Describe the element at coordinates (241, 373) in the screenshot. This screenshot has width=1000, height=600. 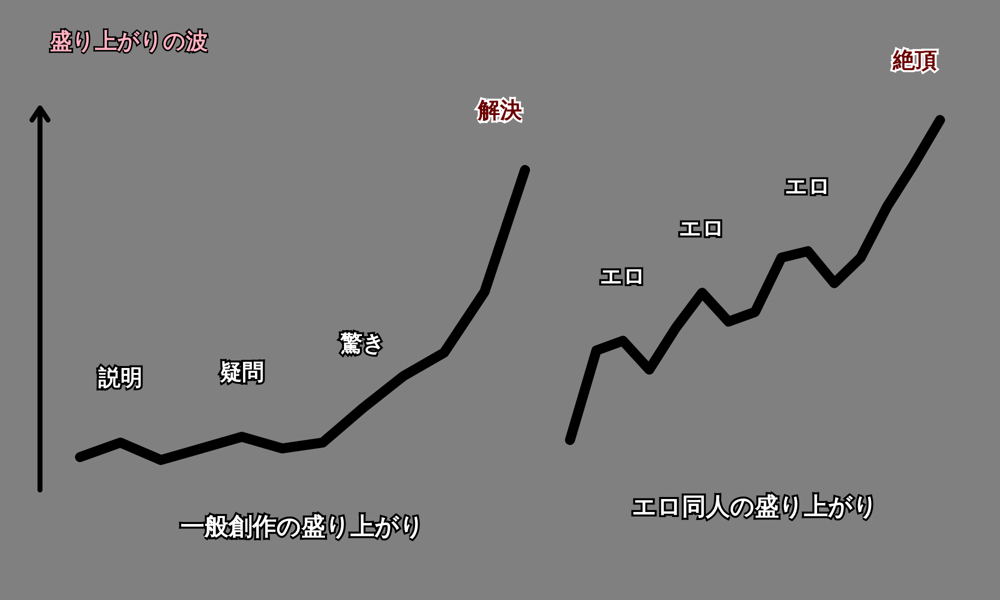
I see `annotation: 疑問` at that location.